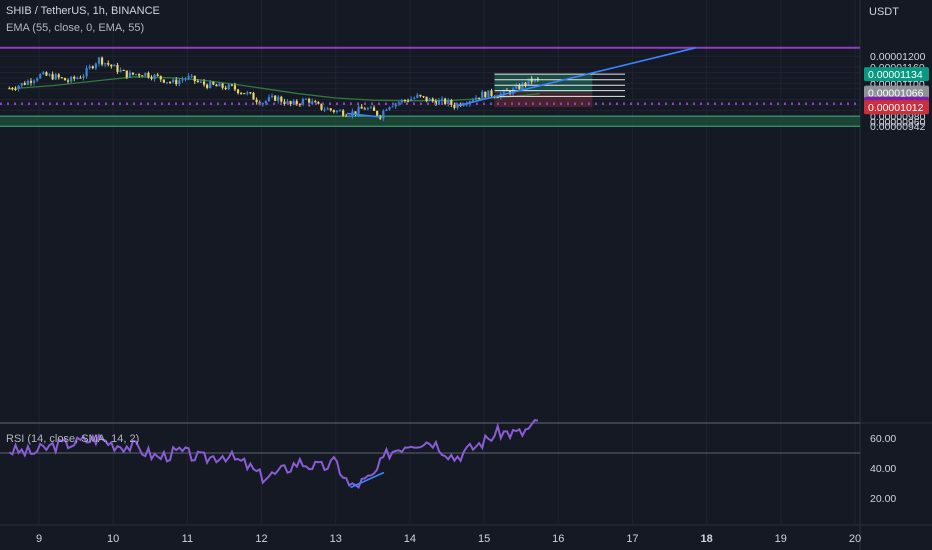 The image size is (932, 550). What do you see at coordinates (261, 539) in the screenshot?
I see `time-tick-label: 12` at bounding box center [261, 539].